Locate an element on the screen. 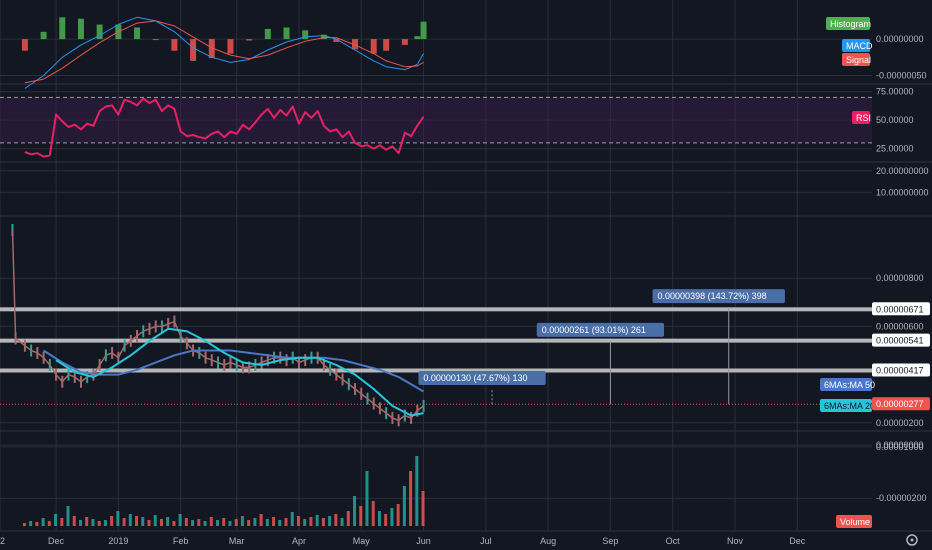 Image resolution: width=932 pixels, height=550 pixels. ma50-legend: 6MAs:MA 50 is located at coordinates (847, 384).